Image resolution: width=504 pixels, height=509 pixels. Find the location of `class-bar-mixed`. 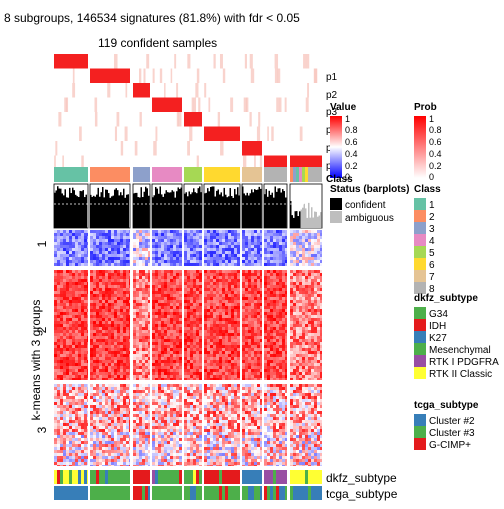

class-bar-mixed is located at coordinates (291, 174).